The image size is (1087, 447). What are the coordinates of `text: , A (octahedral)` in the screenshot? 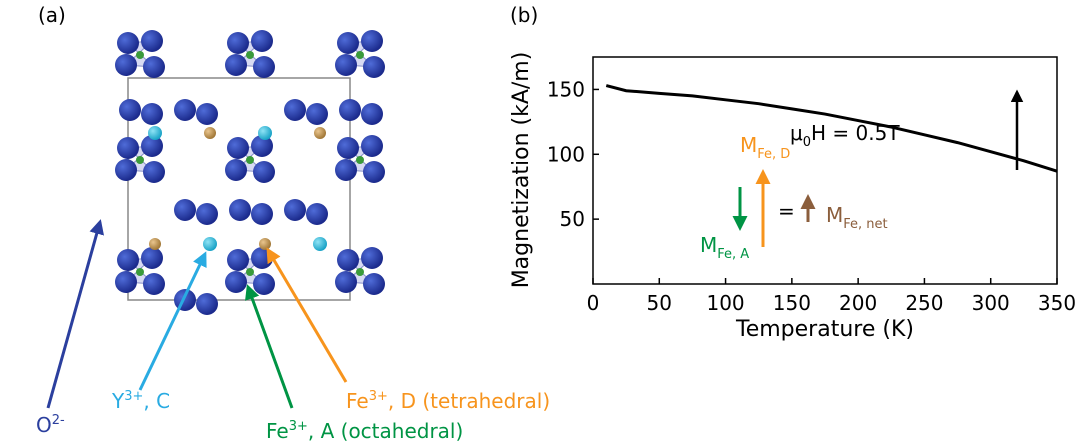 It's located at (385, 431).